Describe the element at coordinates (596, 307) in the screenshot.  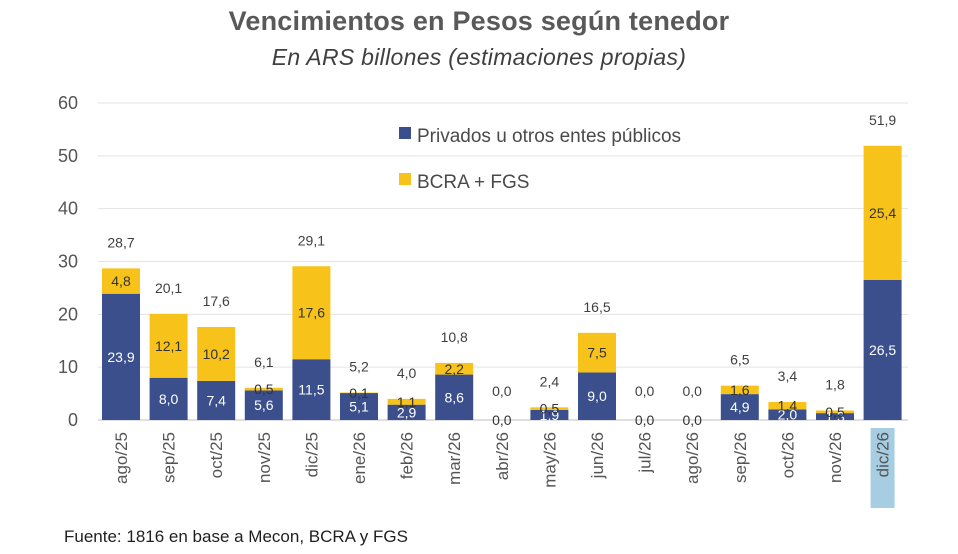
I see `total-label: 16,5` at that location.